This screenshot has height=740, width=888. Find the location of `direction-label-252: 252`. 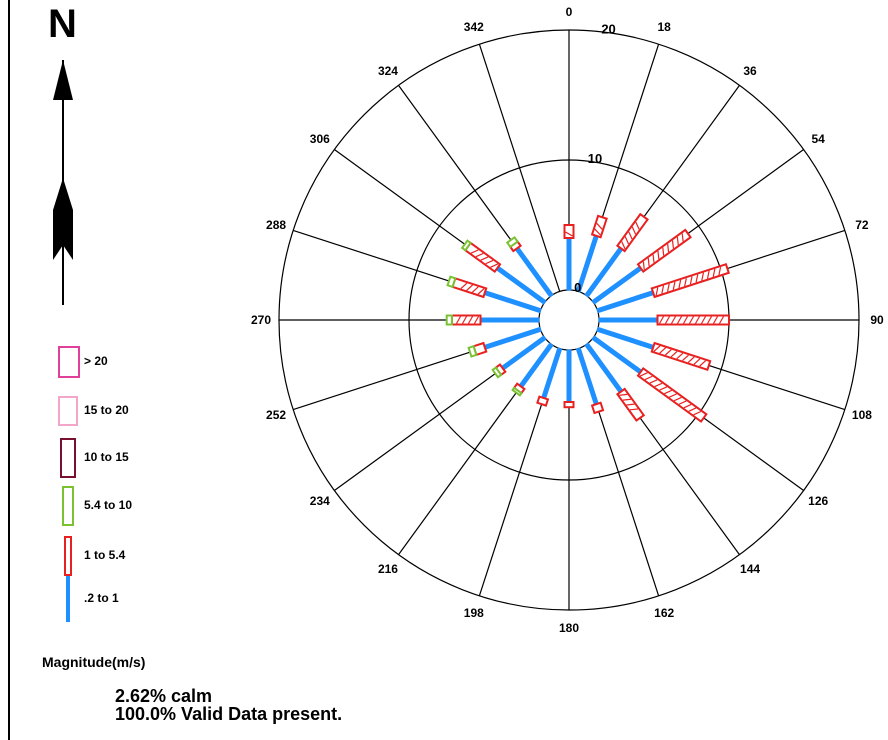

direction-label-252: 252 is located at coordinates (276, 415).